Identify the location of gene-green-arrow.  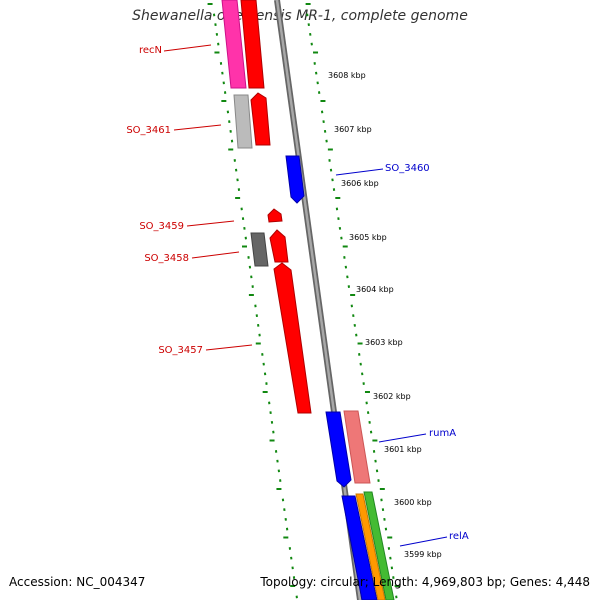
(379, 545).